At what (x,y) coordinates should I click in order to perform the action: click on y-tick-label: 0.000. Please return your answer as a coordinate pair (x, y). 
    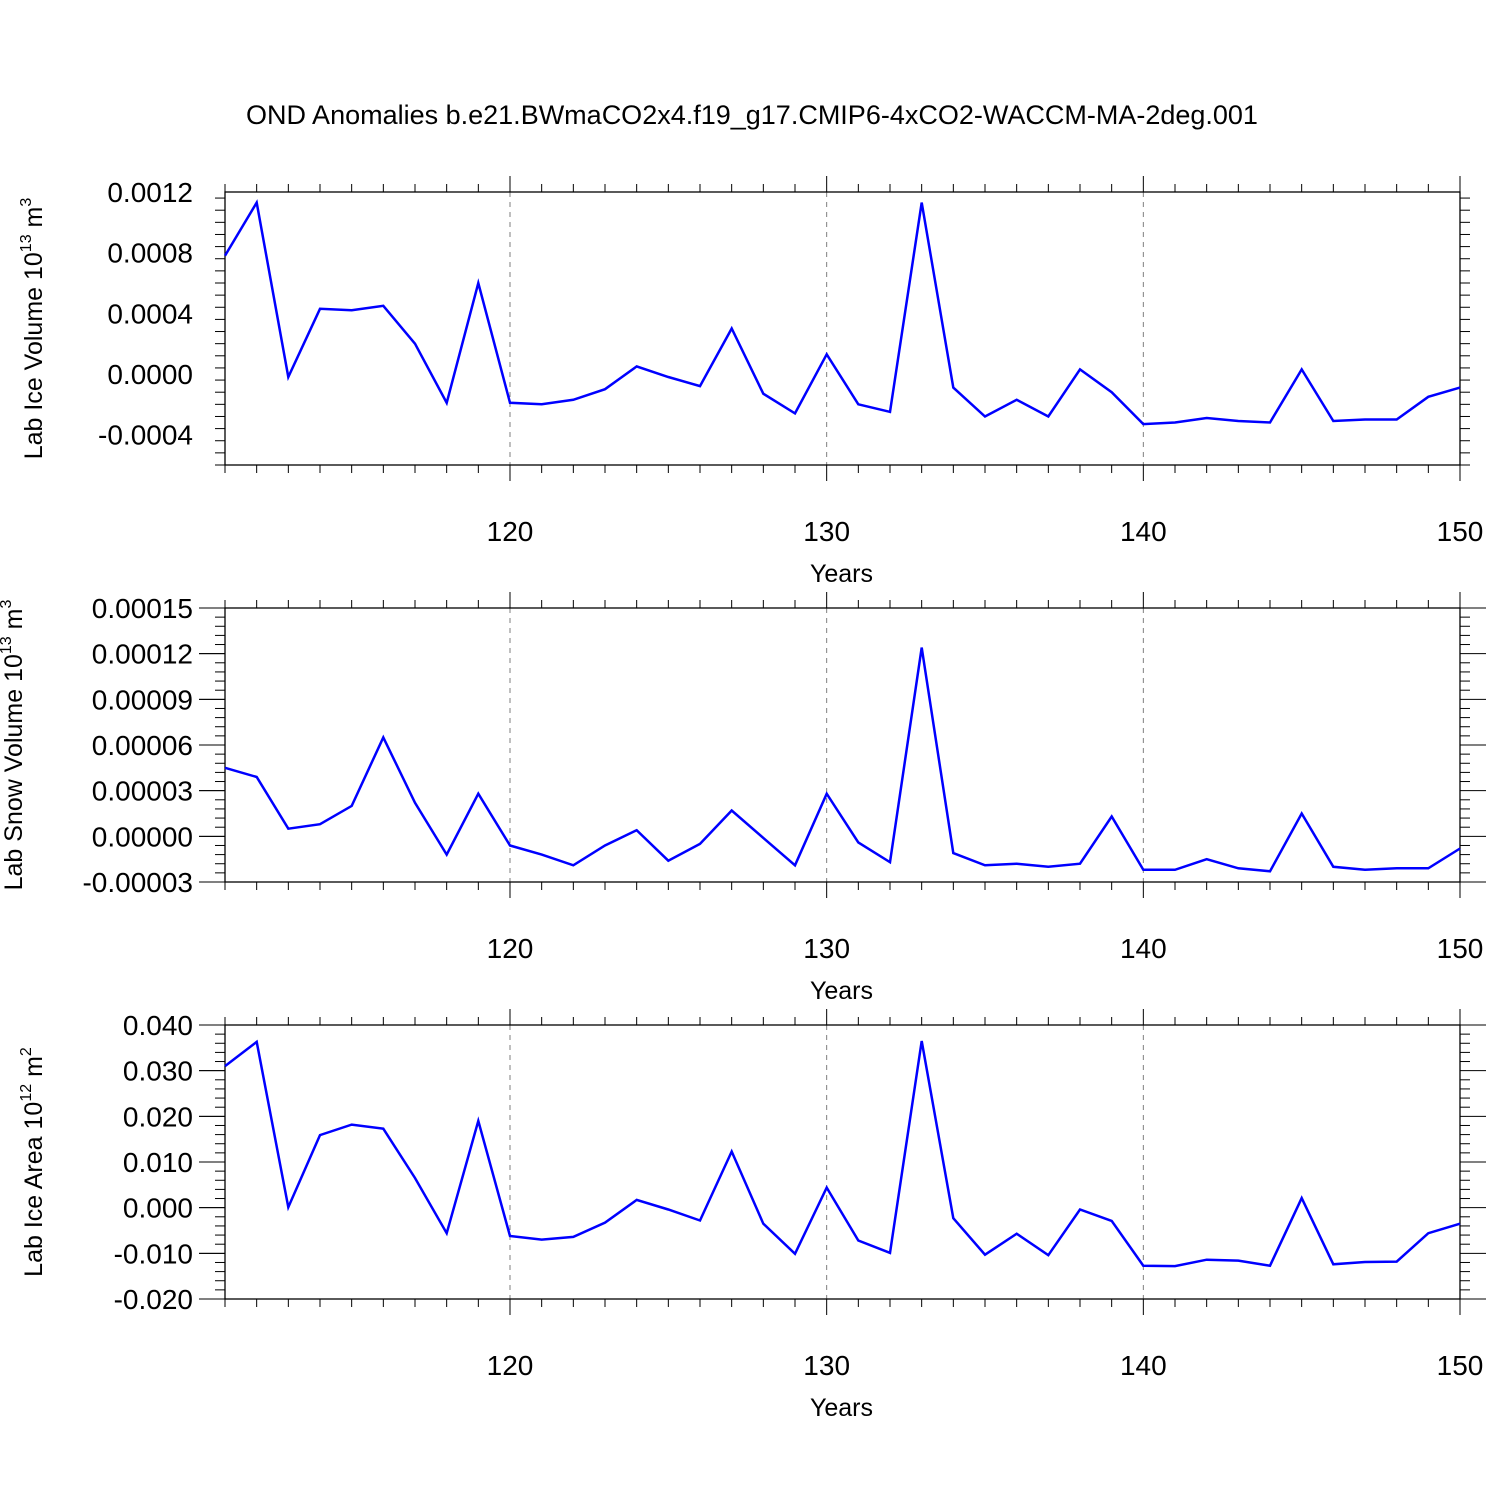
    Looking at the image, I should click on (158, 1208).